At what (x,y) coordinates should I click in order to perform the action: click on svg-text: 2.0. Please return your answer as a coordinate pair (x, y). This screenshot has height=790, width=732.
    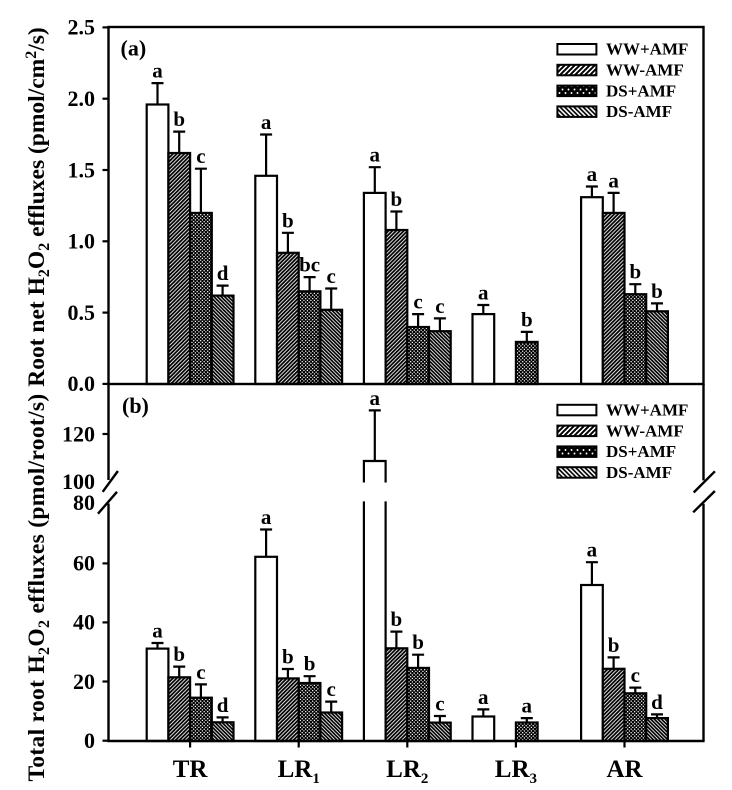
    Looking at the image, I should click on (82, 98).